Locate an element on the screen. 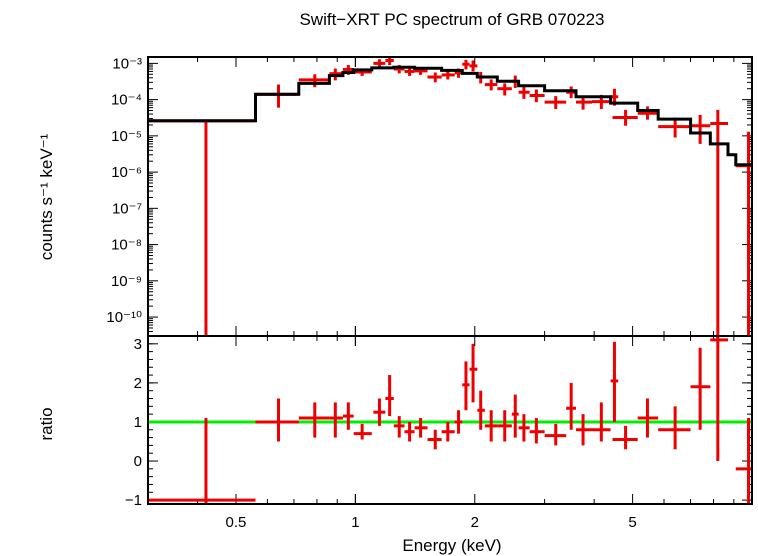 Image resolution: width=758 pixels, height=556 pixels. x-tick-label: 5 is located at coordinates (632, 522).